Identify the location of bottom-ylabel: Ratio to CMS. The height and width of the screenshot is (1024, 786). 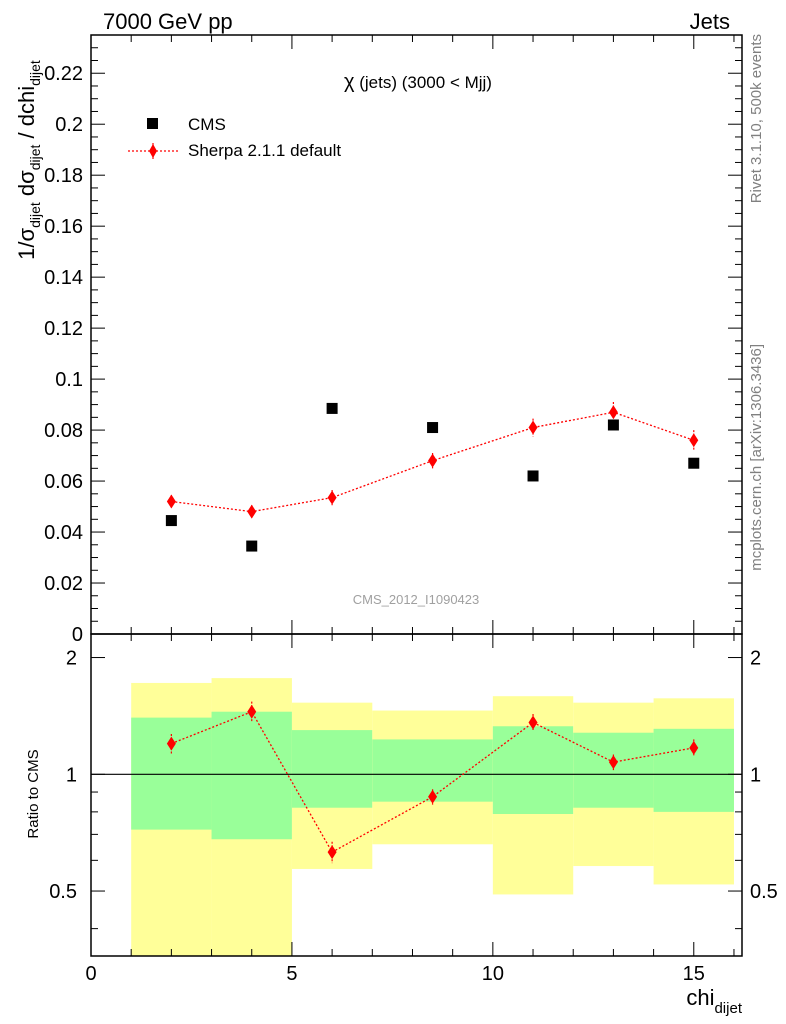
(33, 793).